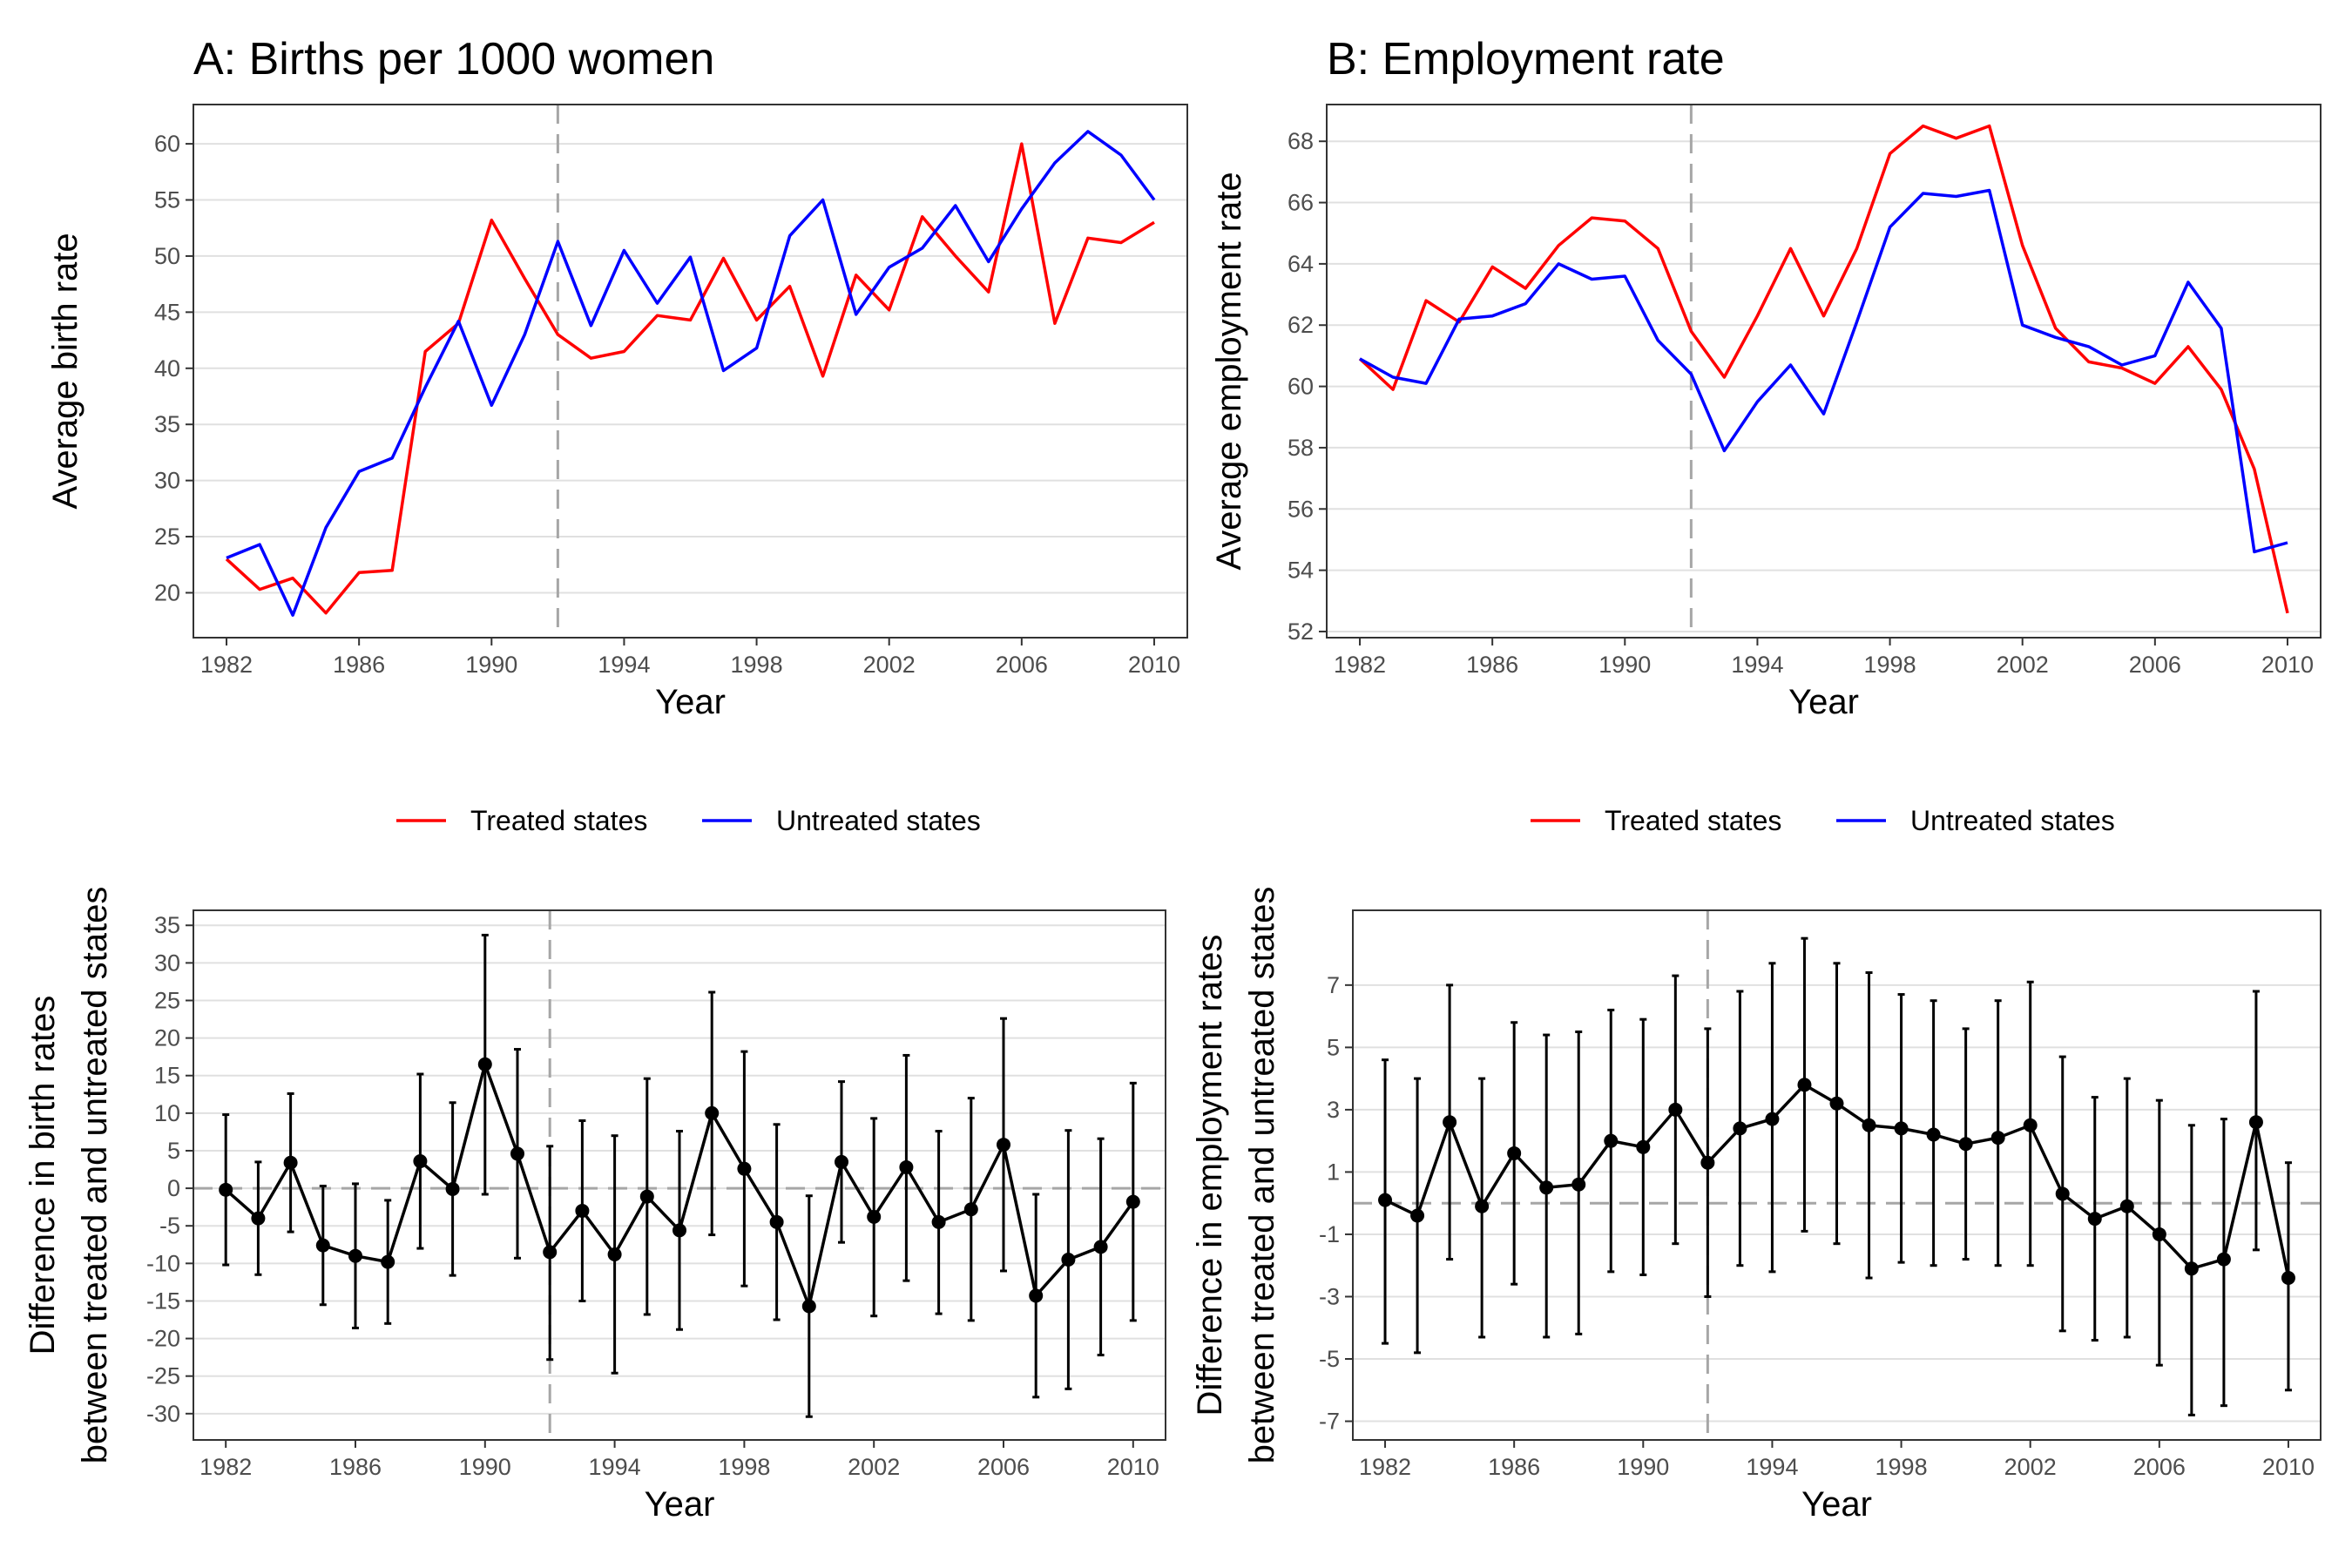 This screenshot has width=2352, height=1568. I want to click on panel-title: B: Employment rate, so click(1526, 59).